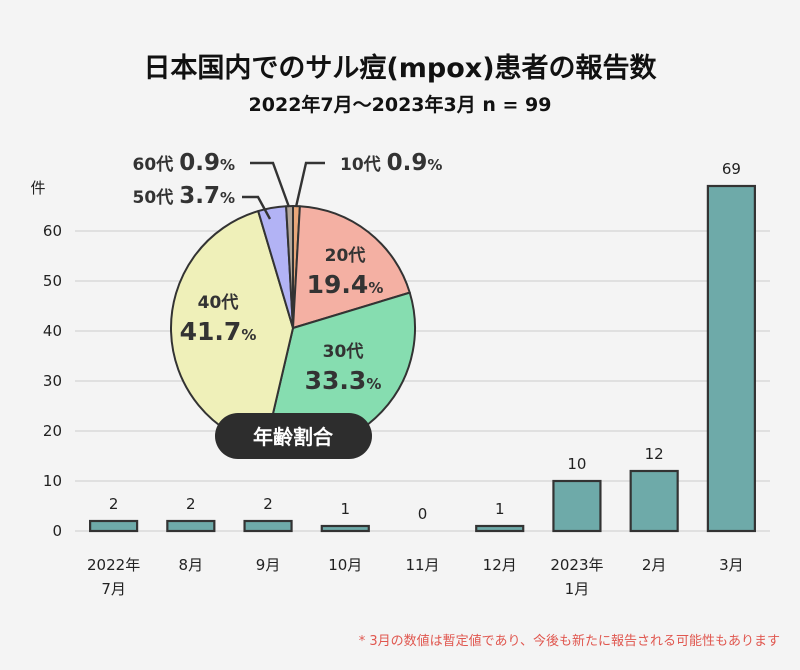 The width and height of the screenshot is (800, 670). I want to click on x-tick-label: 7月, so click(113, 589).